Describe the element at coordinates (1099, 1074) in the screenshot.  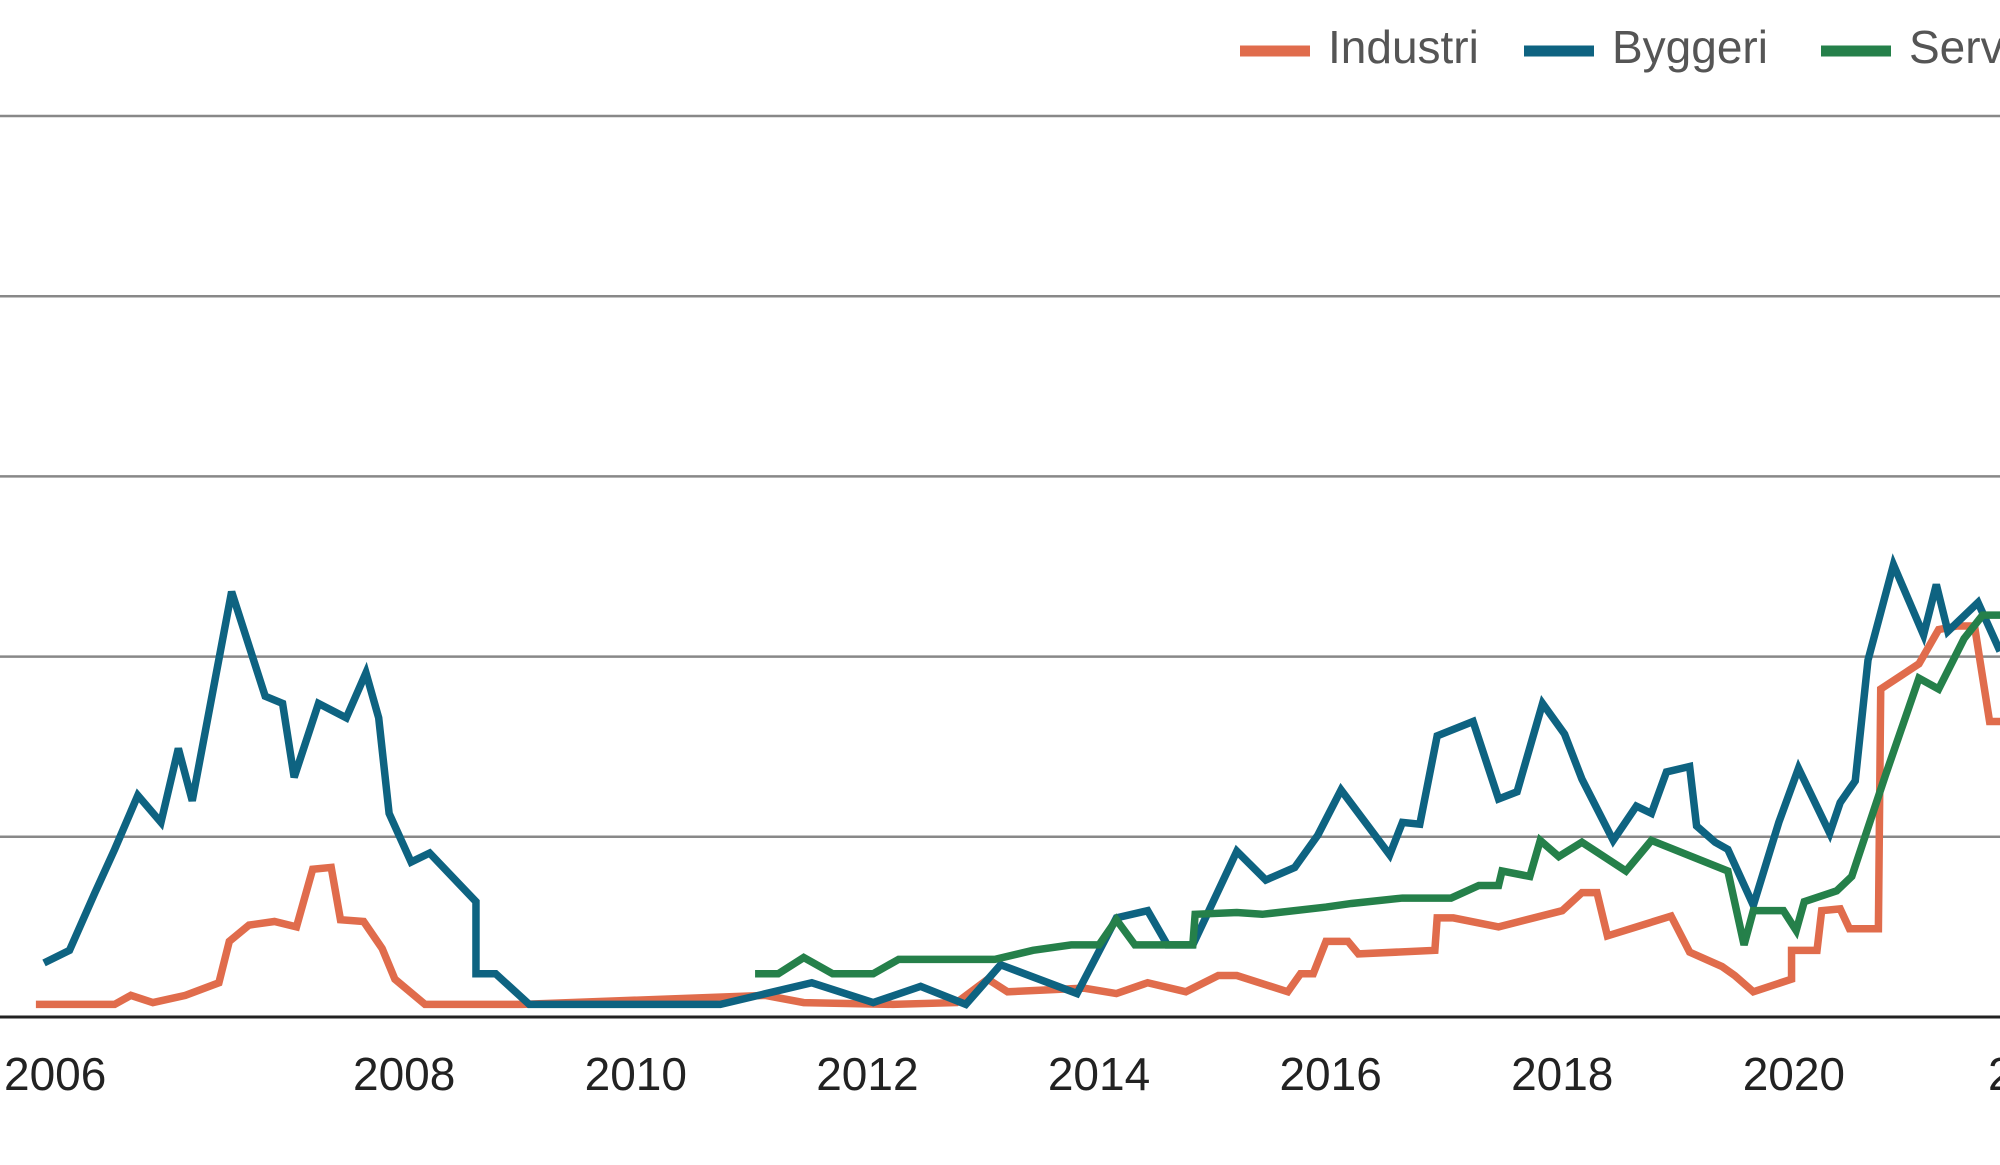
I see `x-tick-label: 2014` at that location.